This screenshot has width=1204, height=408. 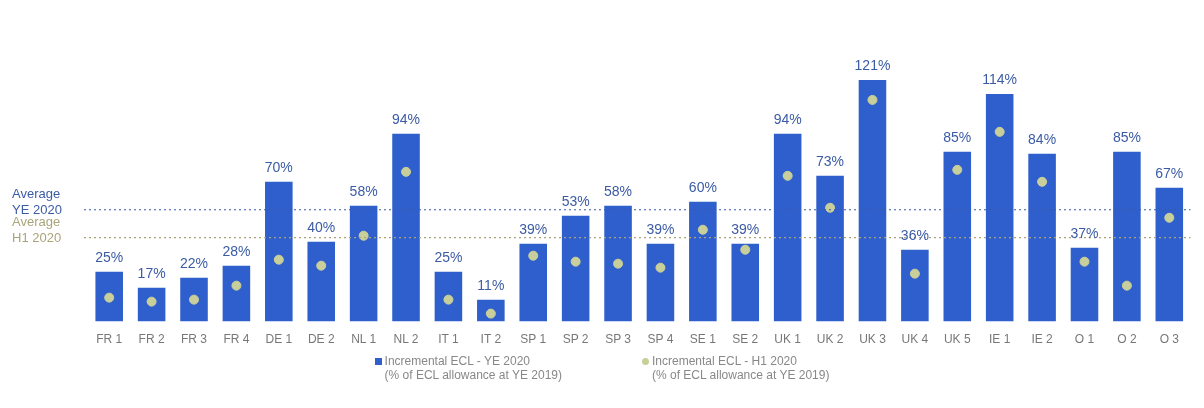 I want to click on x-tick-label: UK 1, so click(x=788, y=339).